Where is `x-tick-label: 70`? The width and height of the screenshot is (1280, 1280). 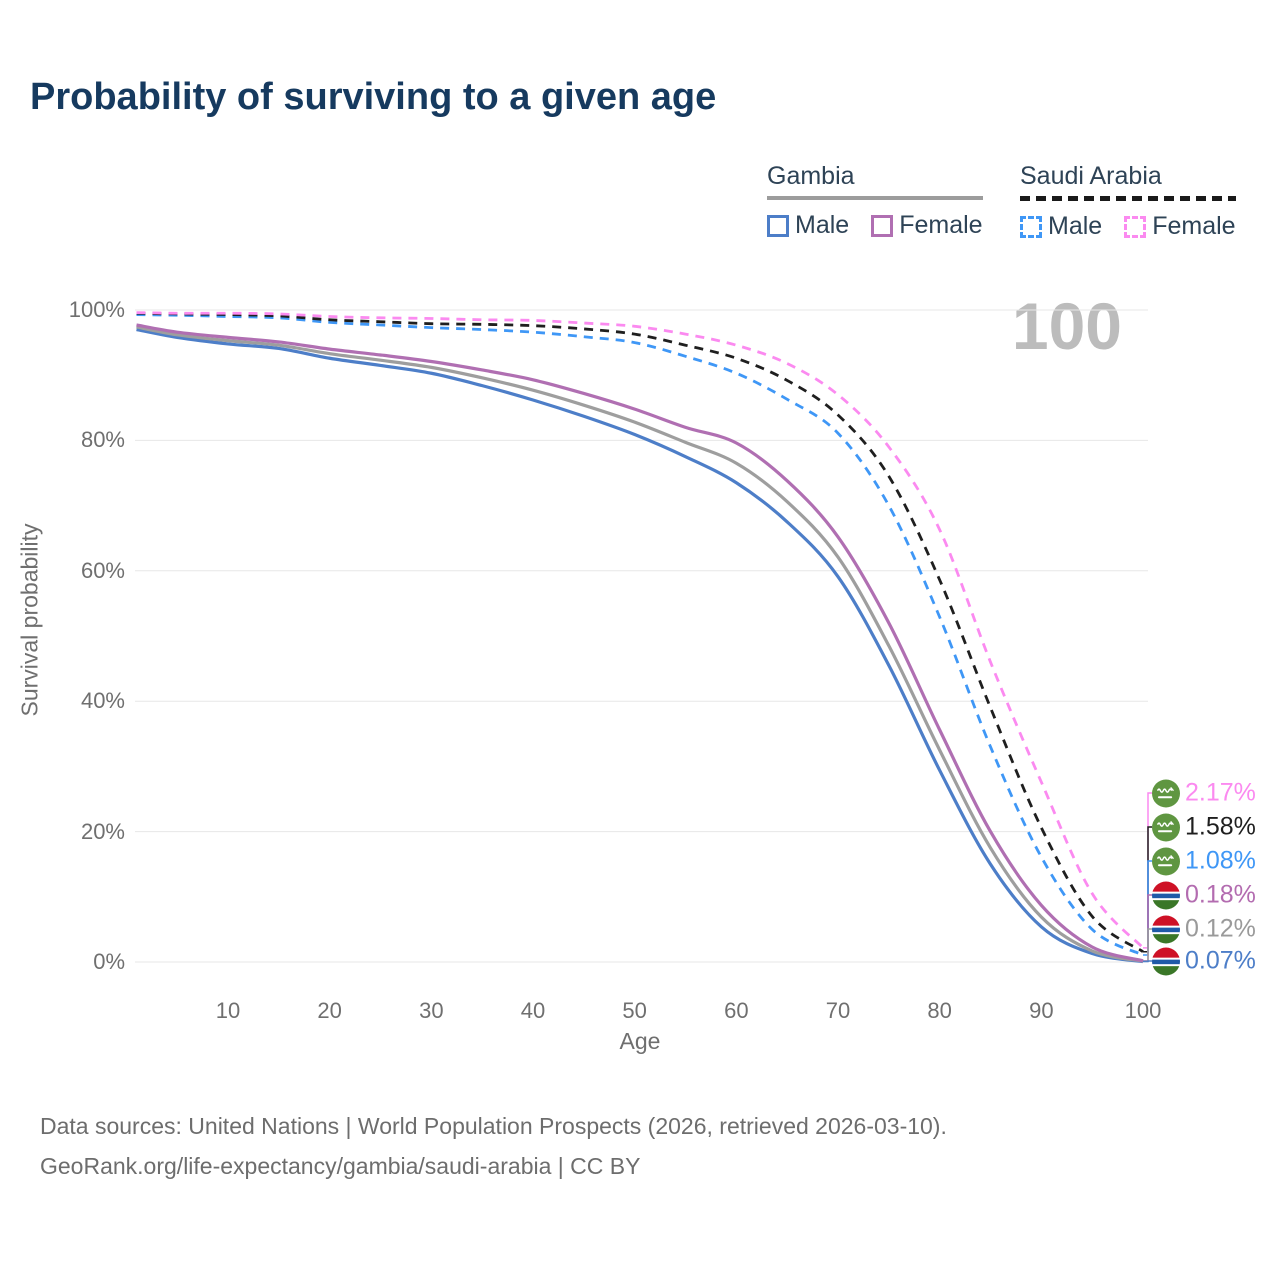 x-tick-label: 70 is located at coordinates (838, 1010).